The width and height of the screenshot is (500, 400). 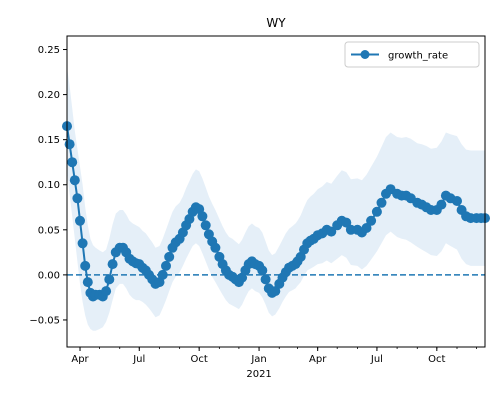 I want to click on y-tick-label: 0.00, so click(x=49, y=275).